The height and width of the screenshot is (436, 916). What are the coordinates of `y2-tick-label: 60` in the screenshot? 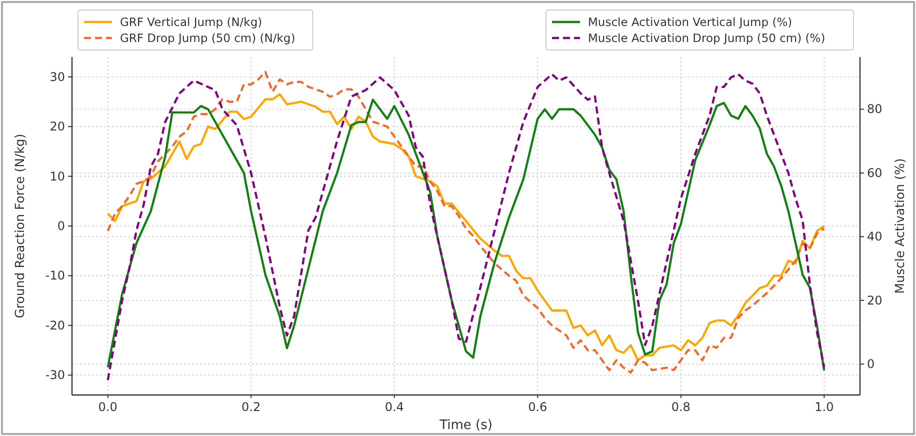 It's located at (874, 173).